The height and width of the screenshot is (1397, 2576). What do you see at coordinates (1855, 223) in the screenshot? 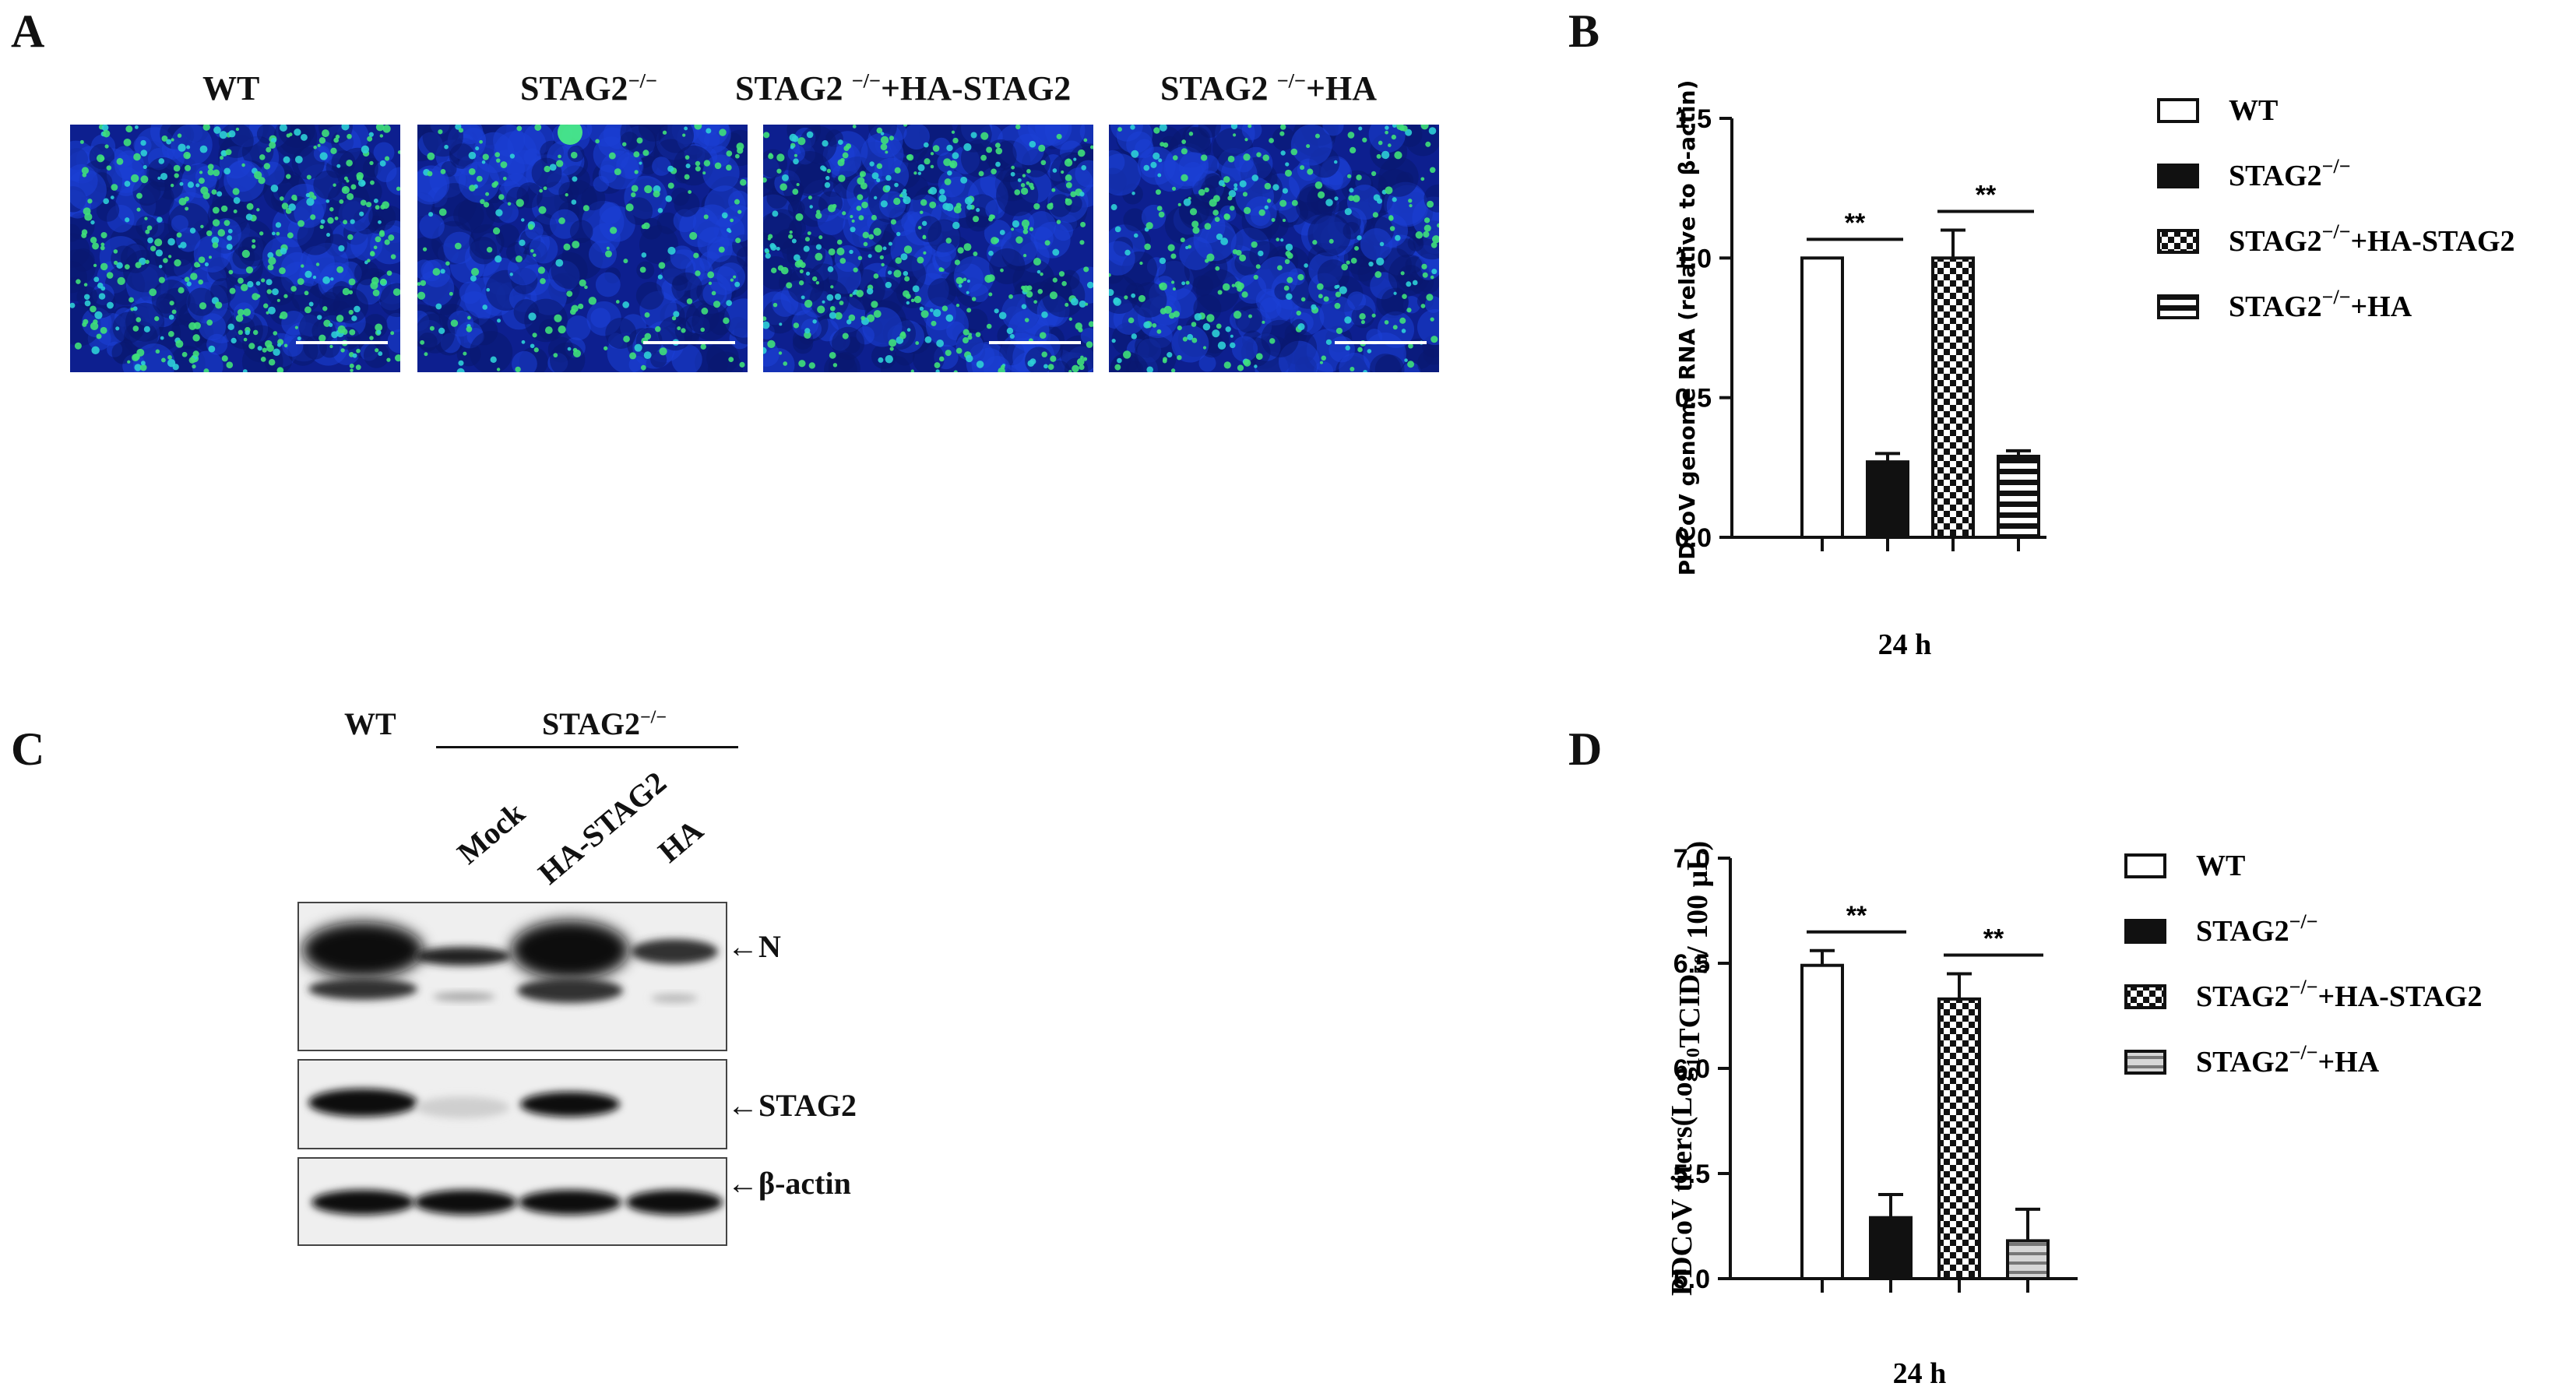
I see `sig-label: **` at bounding box center [1855, 223].